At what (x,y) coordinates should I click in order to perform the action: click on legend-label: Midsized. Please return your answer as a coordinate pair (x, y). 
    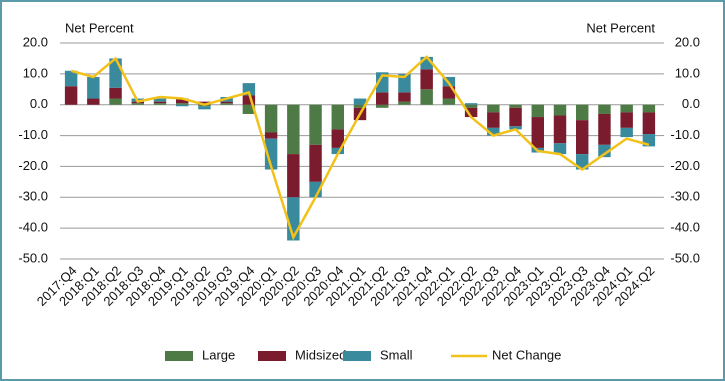
    Looking at the image, I should click on (320, 354).